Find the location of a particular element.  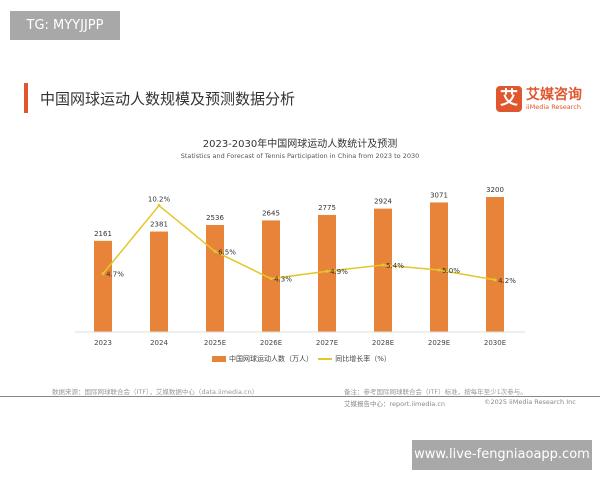

legend-label-line: 同比增长率（%） is located at coordinates (363, 359).